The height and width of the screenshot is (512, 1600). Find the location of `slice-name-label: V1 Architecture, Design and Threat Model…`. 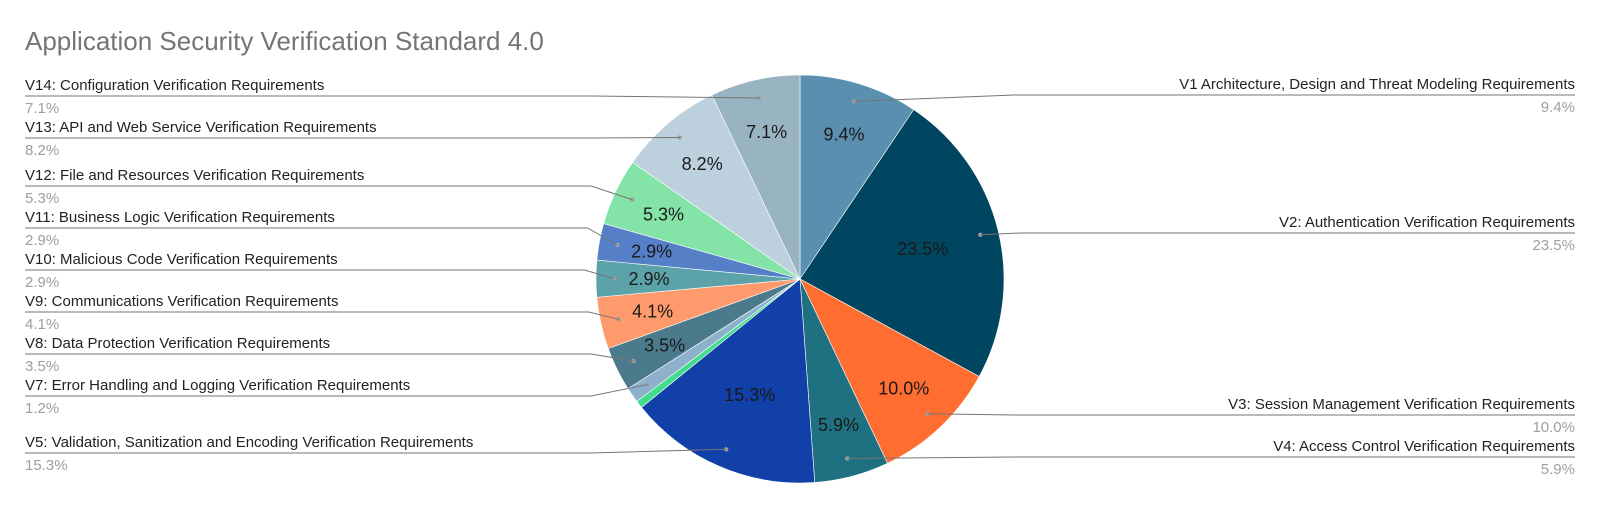

slice-name-label: V1 Architecture, Design and Threat Model… is located at coordinates (1377, 84).